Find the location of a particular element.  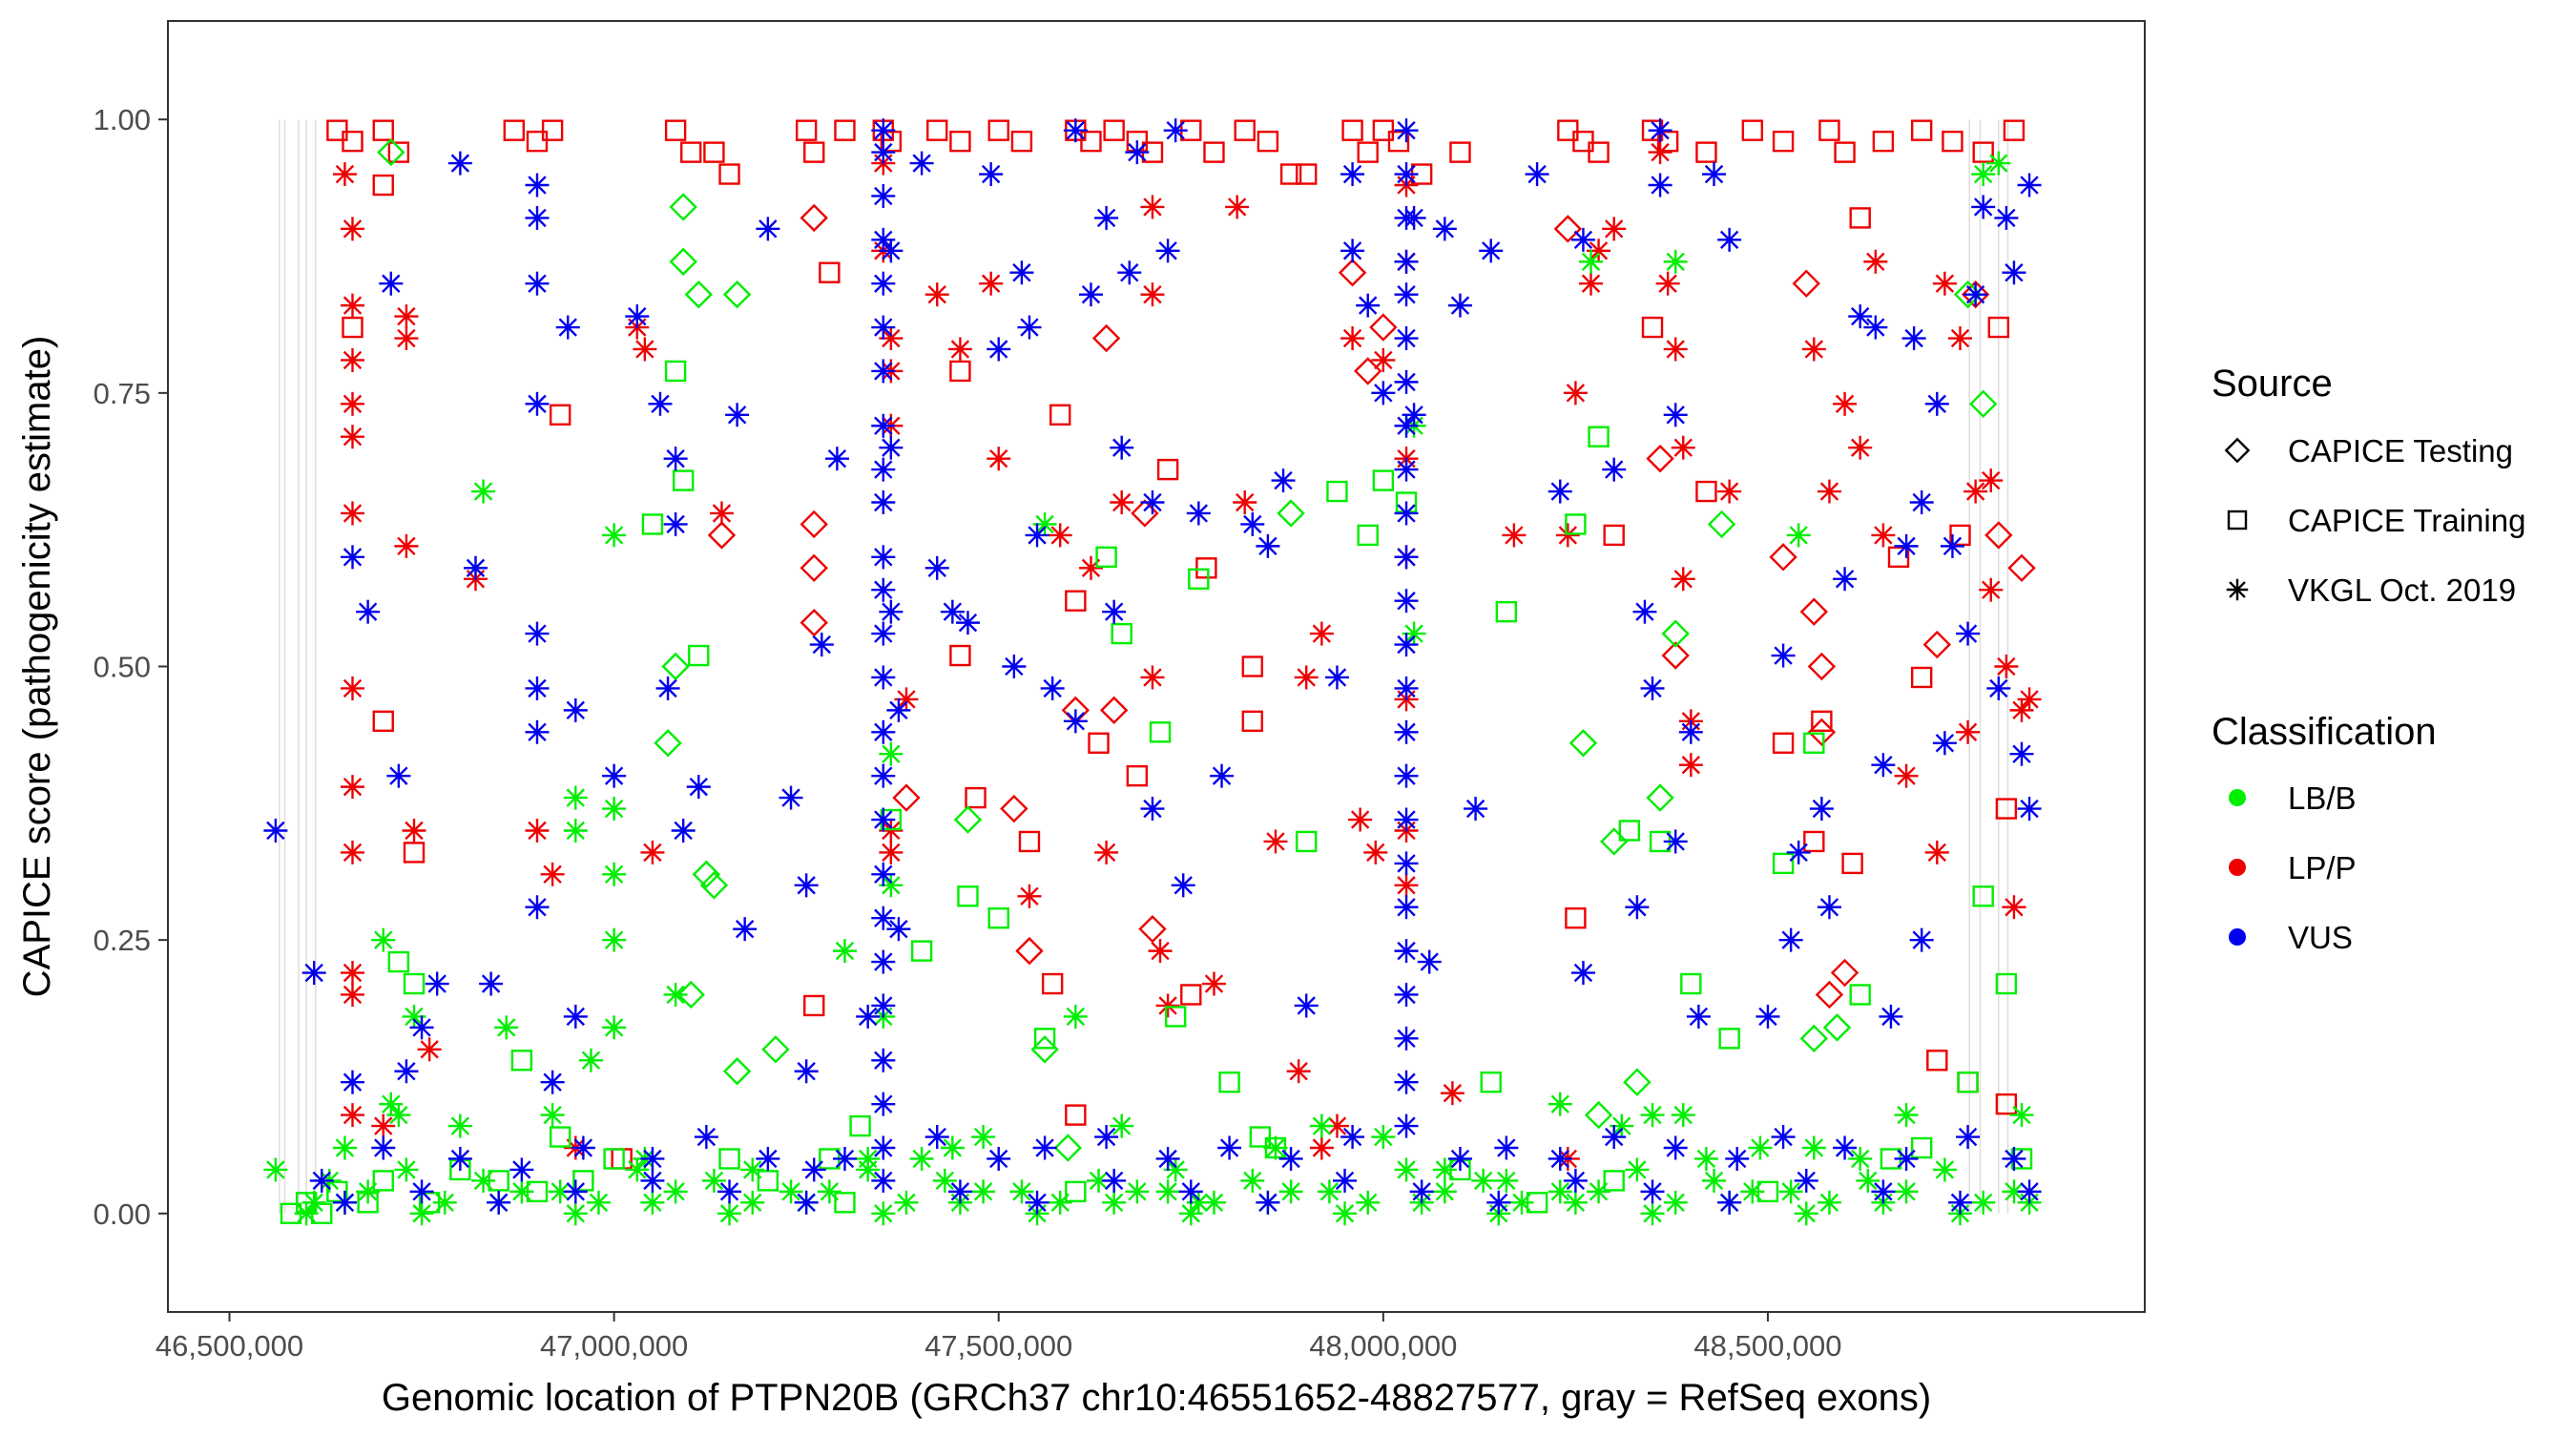

legend-classification-label: LP/P is located at coordinates (2322, 867).